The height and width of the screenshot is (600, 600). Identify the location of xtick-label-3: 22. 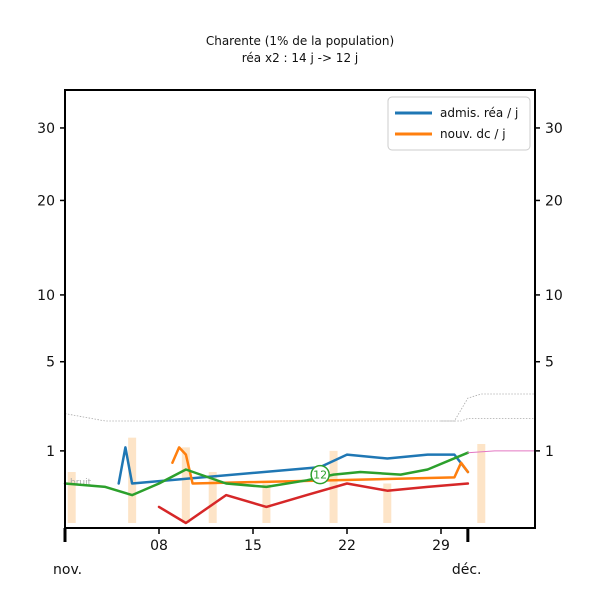
(347, 546).